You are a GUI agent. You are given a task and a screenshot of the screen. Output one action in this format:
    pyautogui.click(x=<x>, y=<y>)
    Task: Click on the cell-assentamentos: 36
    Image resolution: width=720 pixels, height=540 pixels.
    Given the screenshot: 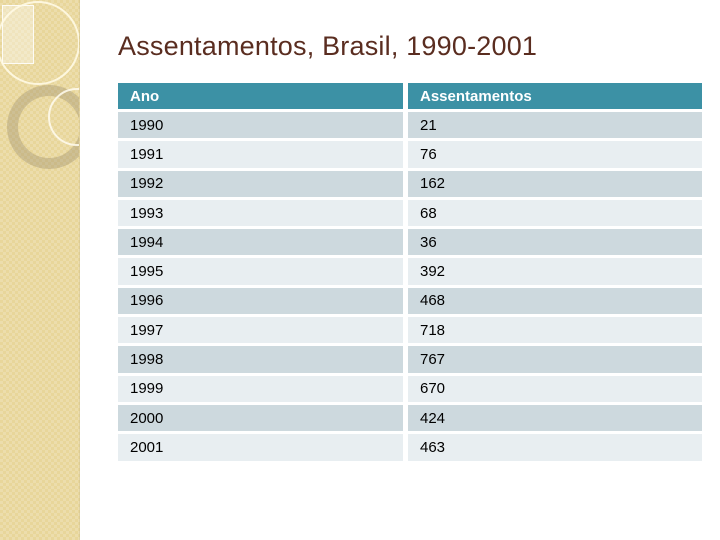 What is the action you would take?
    pyautogui.click(x=555, y=242)
    